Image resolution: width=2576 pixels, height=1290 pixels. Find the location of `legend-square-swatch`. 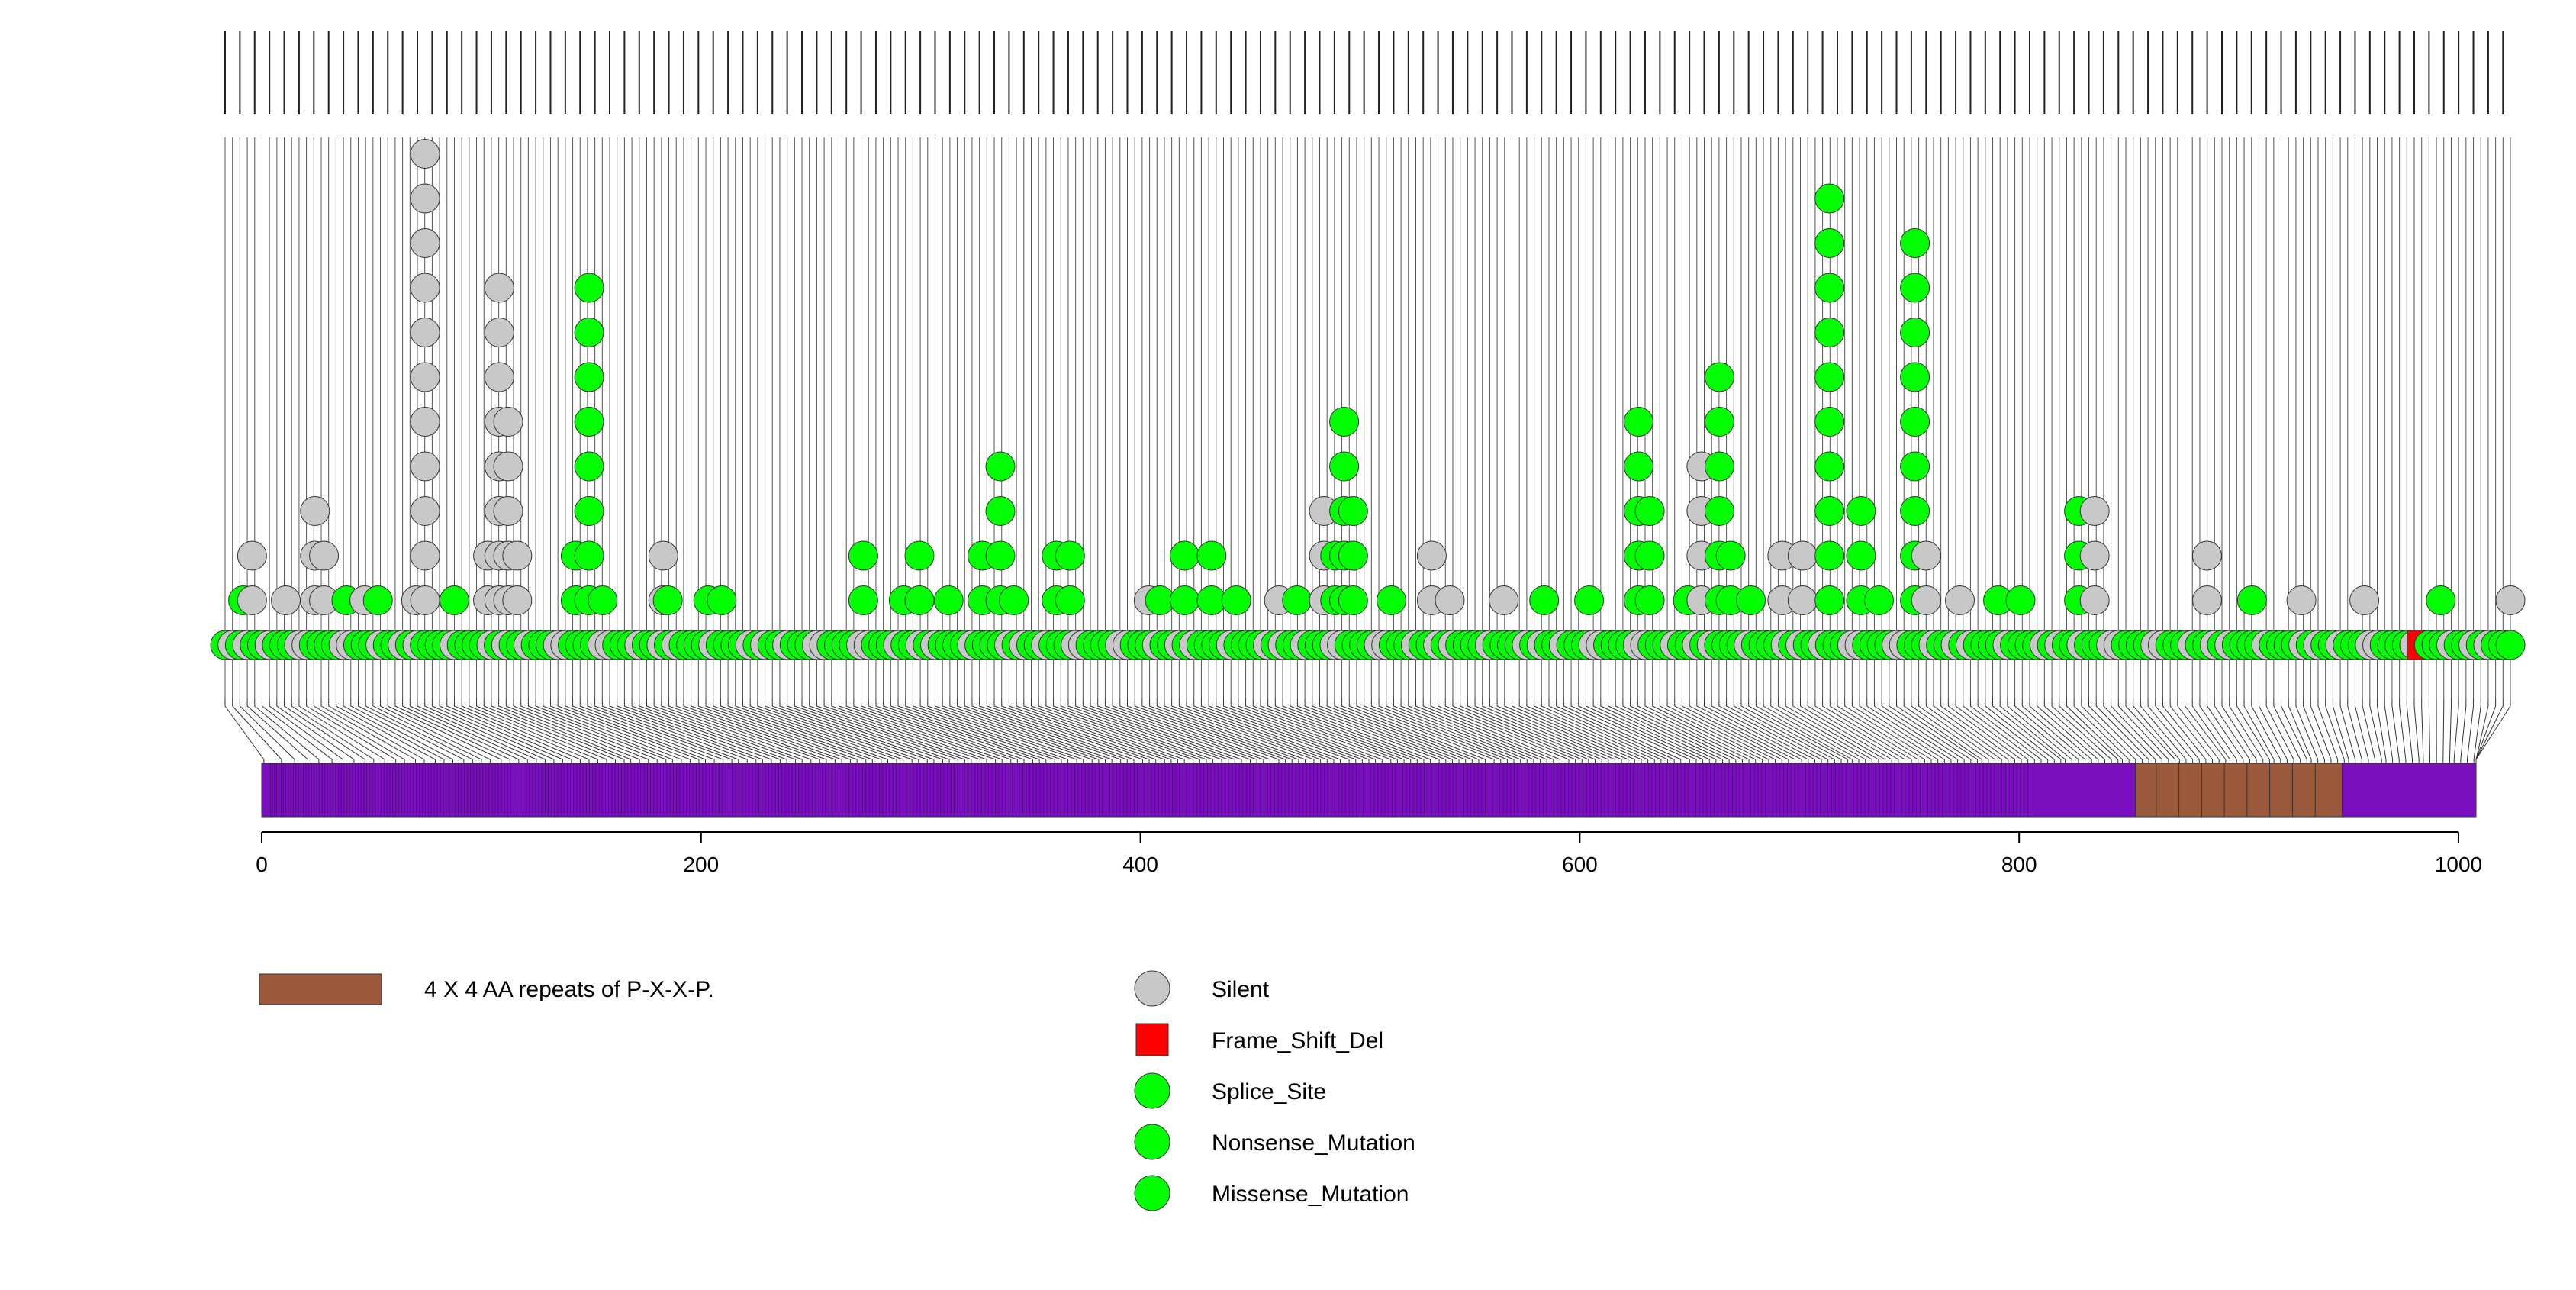

legend-square-swatch is located at coordinates (1152, 1040).